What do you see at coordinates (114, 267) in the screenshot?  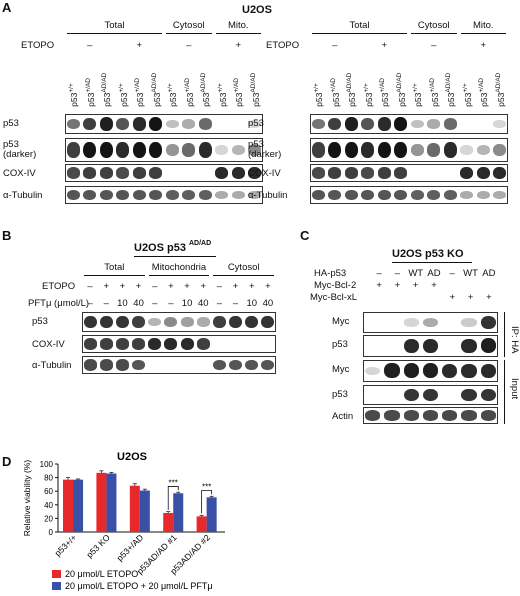 I see `panel-b-group-label: Total` at bounding box center [114, 267].